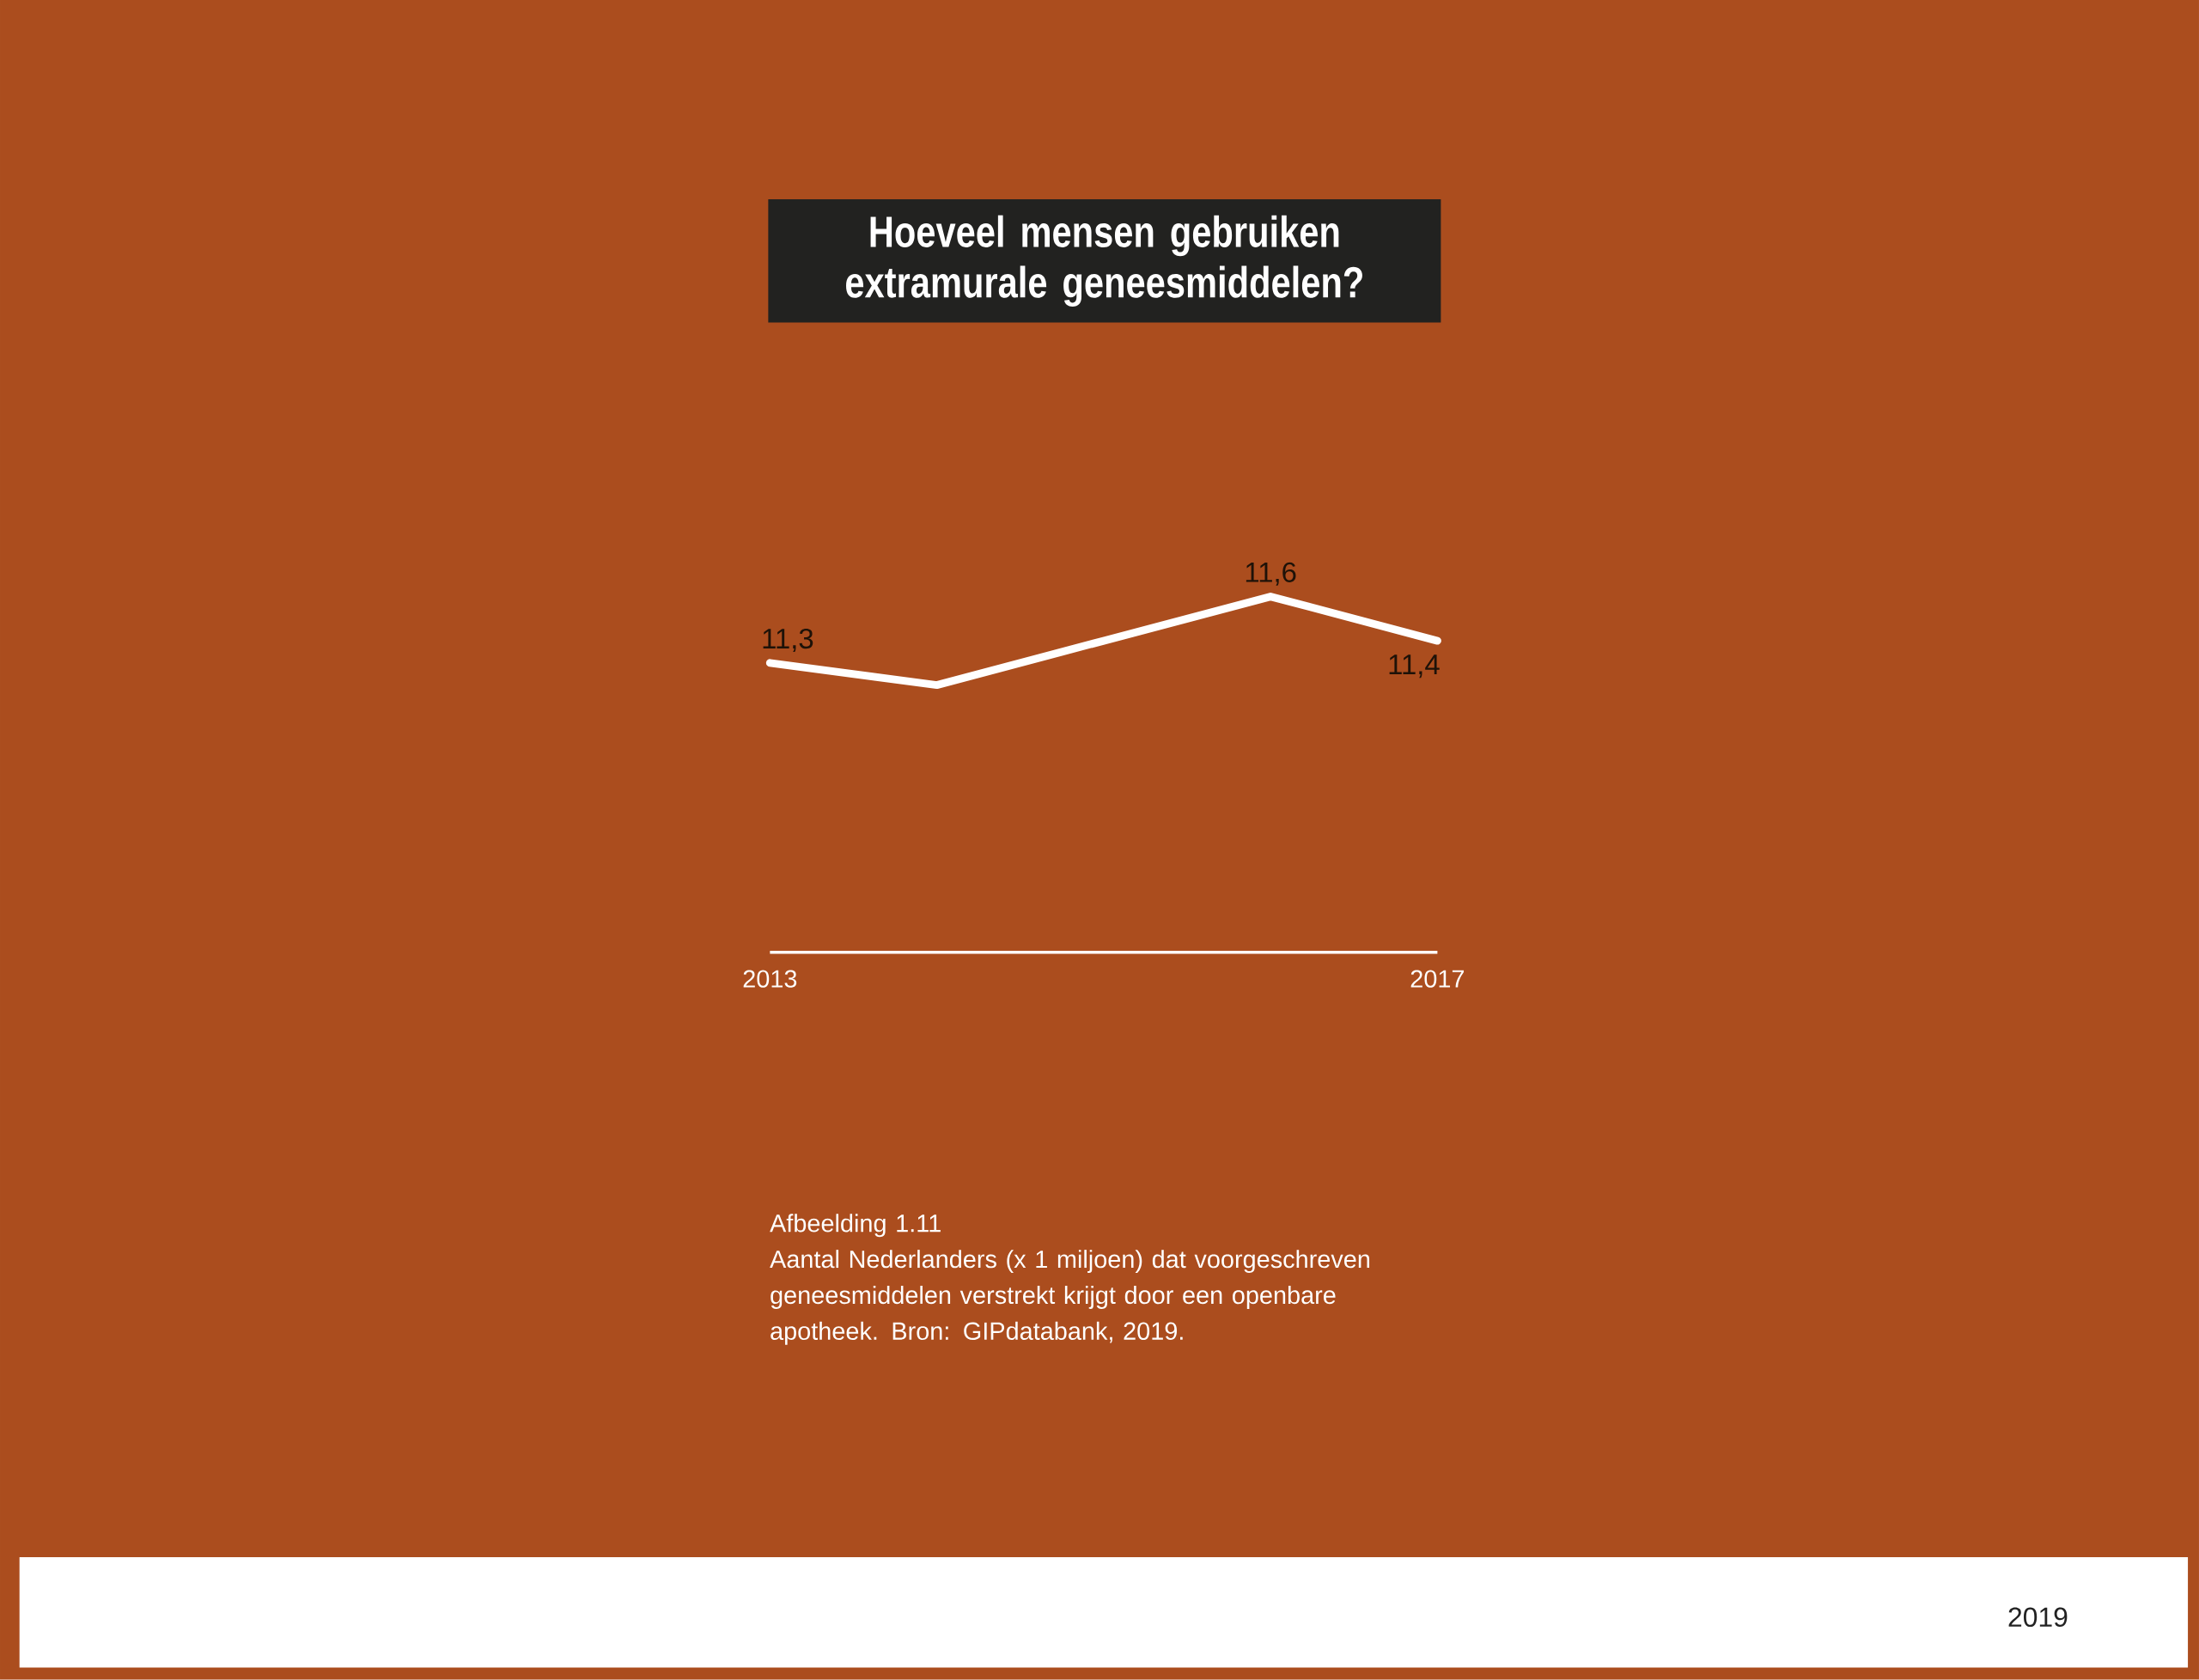  I want to click on data-label: 11,4, so click(1414, 667).